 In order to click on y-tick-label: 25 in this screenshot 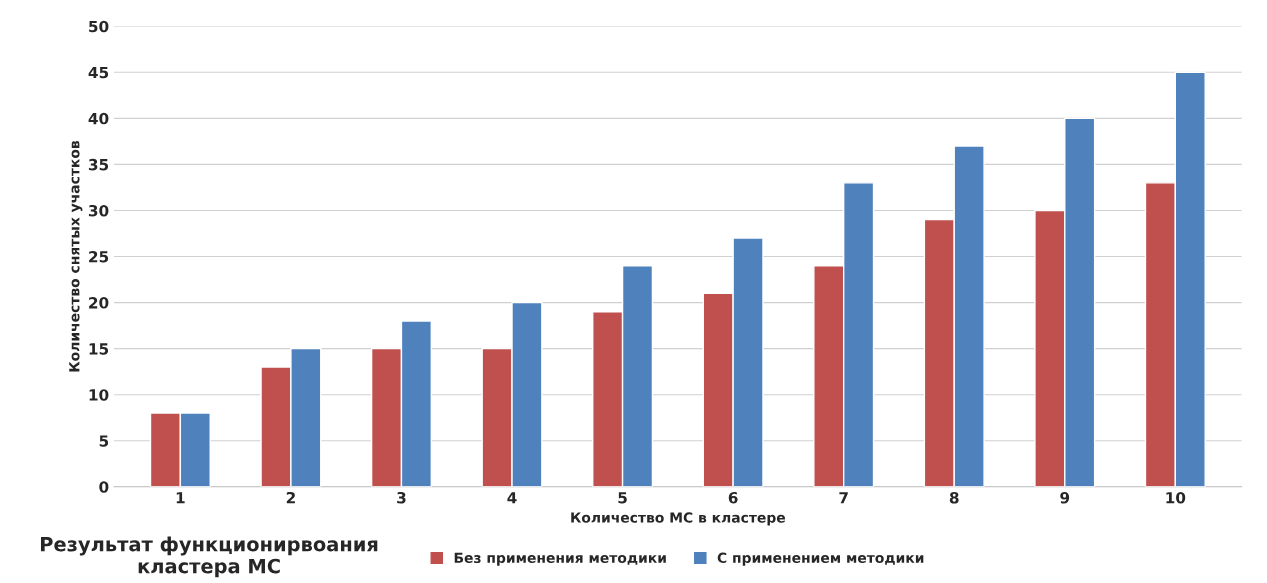, I will do `click(99, 256)`.